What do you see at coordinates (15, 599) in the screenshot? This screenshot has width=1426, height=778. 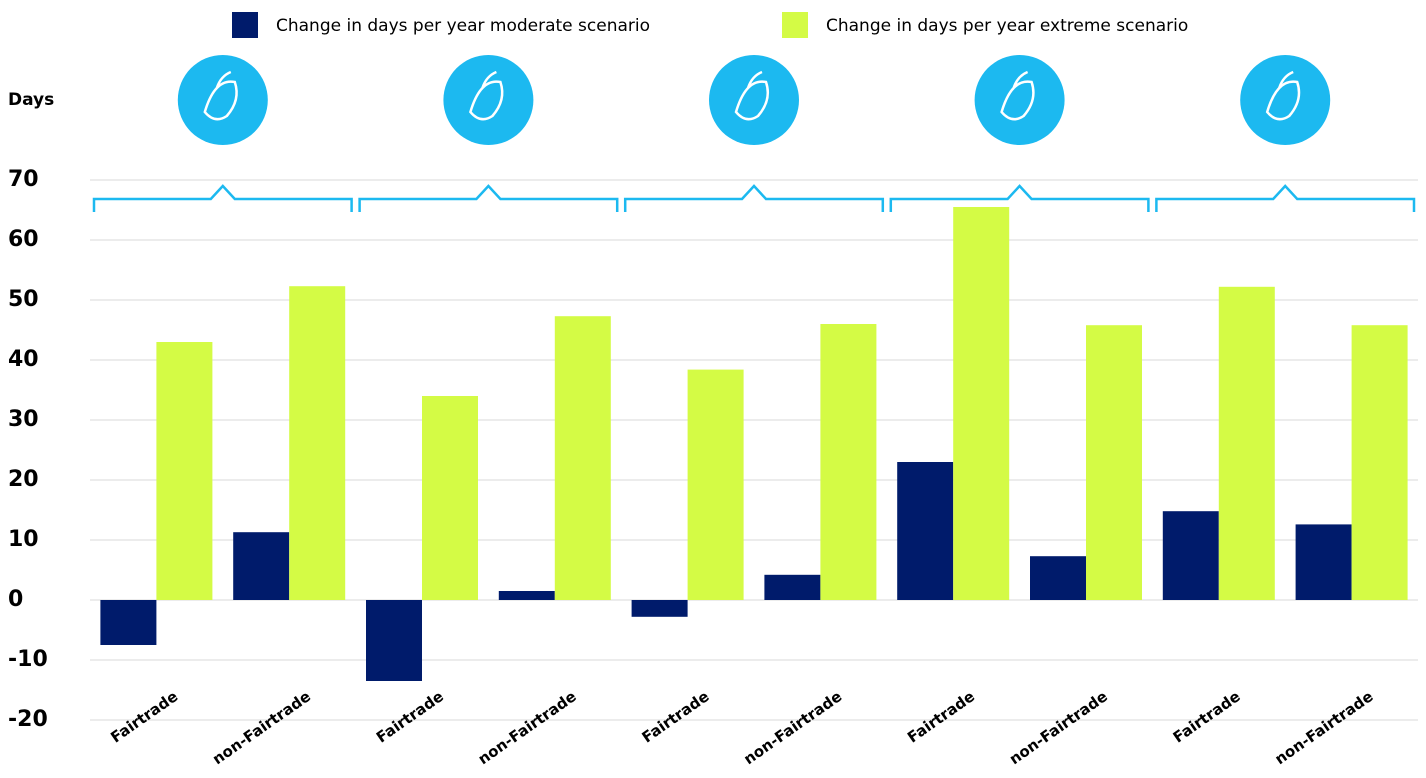 I see `y-tick-label: 0` at bounding box center [15, 599].